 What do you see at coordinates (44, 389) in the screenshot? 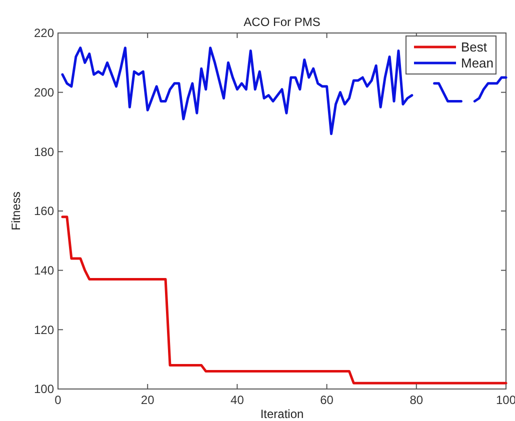
I see `y-tick-label: 100` at bounding box center [44, 389].